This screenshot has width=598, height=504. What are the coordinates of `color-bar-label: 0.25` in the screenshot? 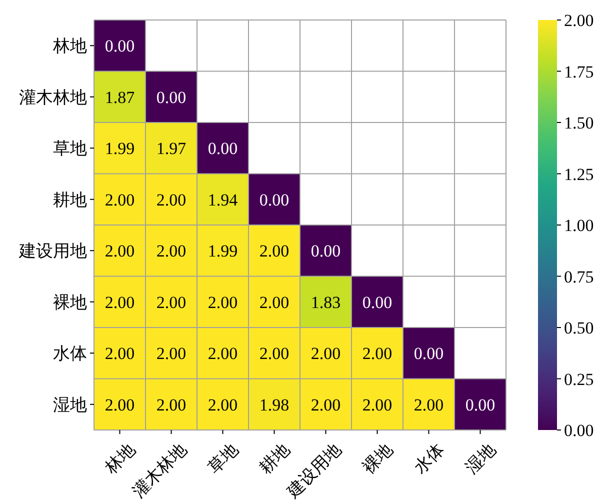 It's located at (579, 379).